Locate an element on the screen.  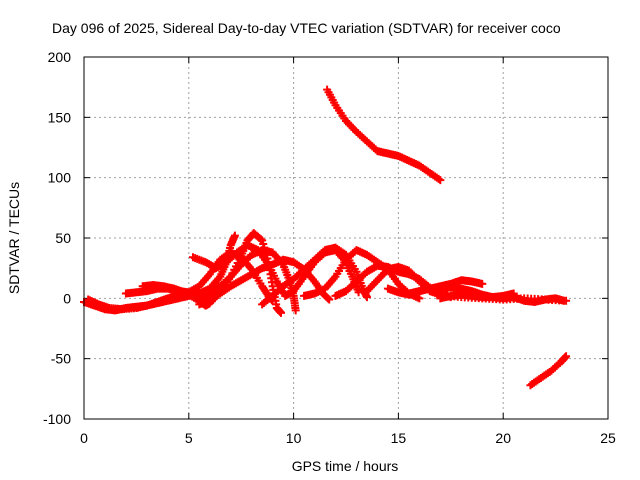
y-tick-label: 100 is located at coordinates (60, 178).